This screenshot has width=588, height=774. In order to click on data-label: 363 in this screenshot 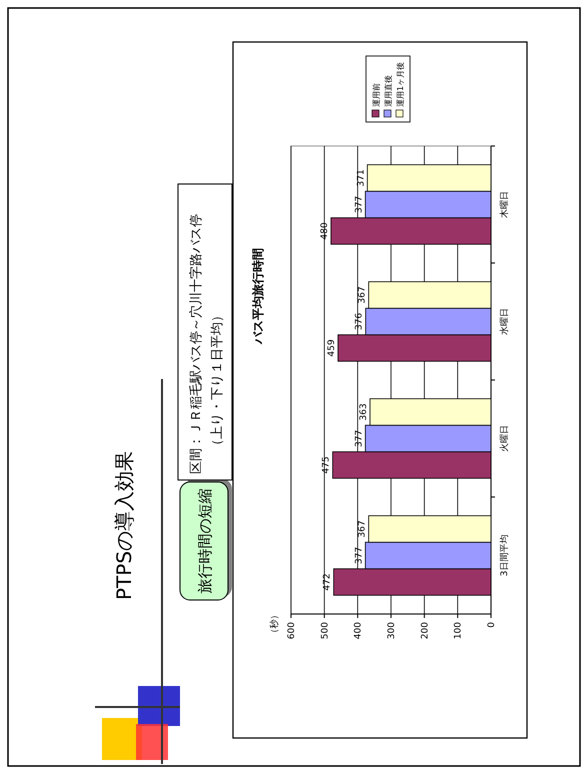, I will do `click(364, 412)`.